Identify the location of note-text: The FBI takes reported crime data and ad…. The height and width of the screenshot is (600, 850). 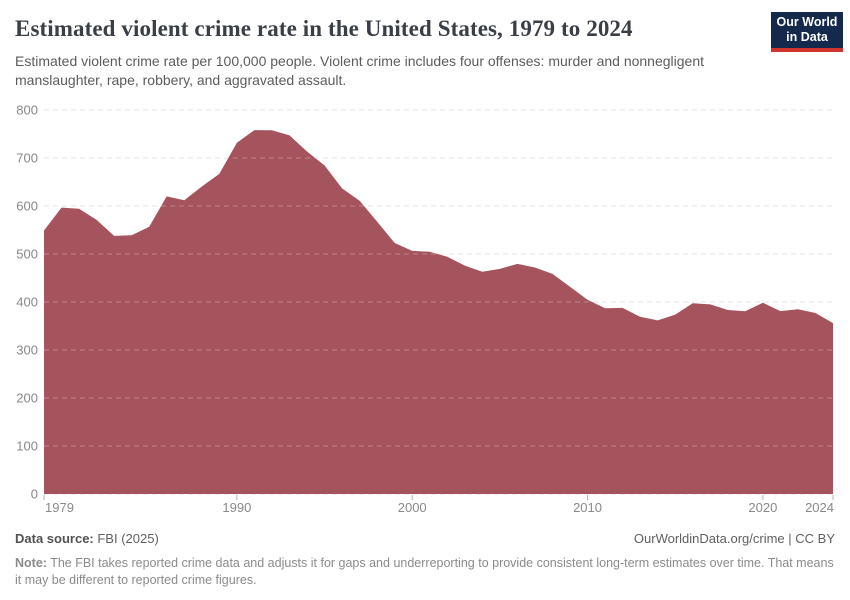
(424, 571).